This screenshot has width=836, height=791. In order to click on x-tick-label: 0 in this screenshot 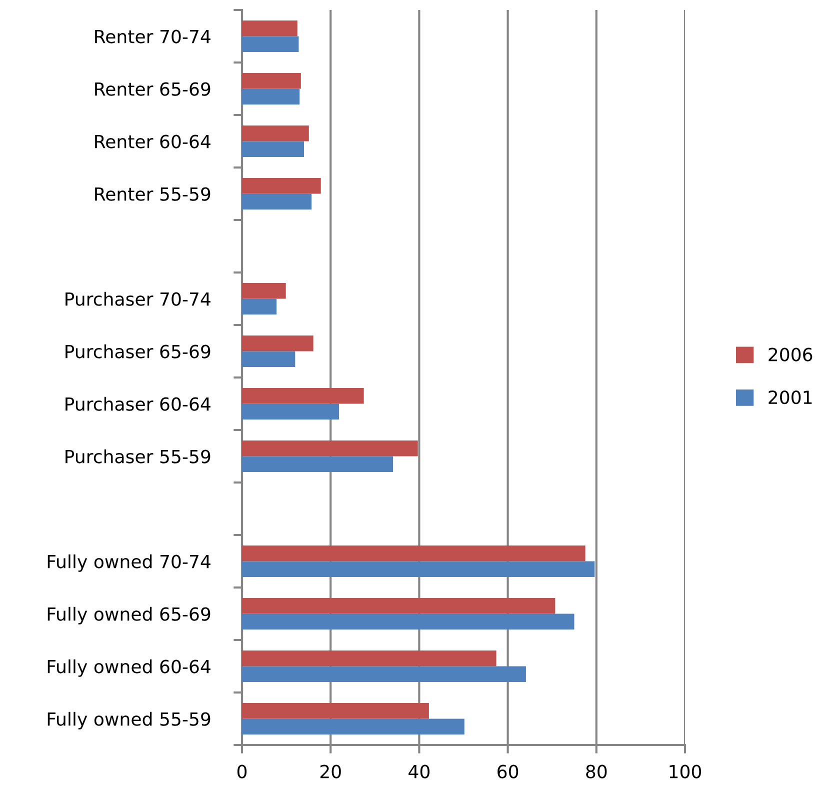, I will do `click(242, 771)`.